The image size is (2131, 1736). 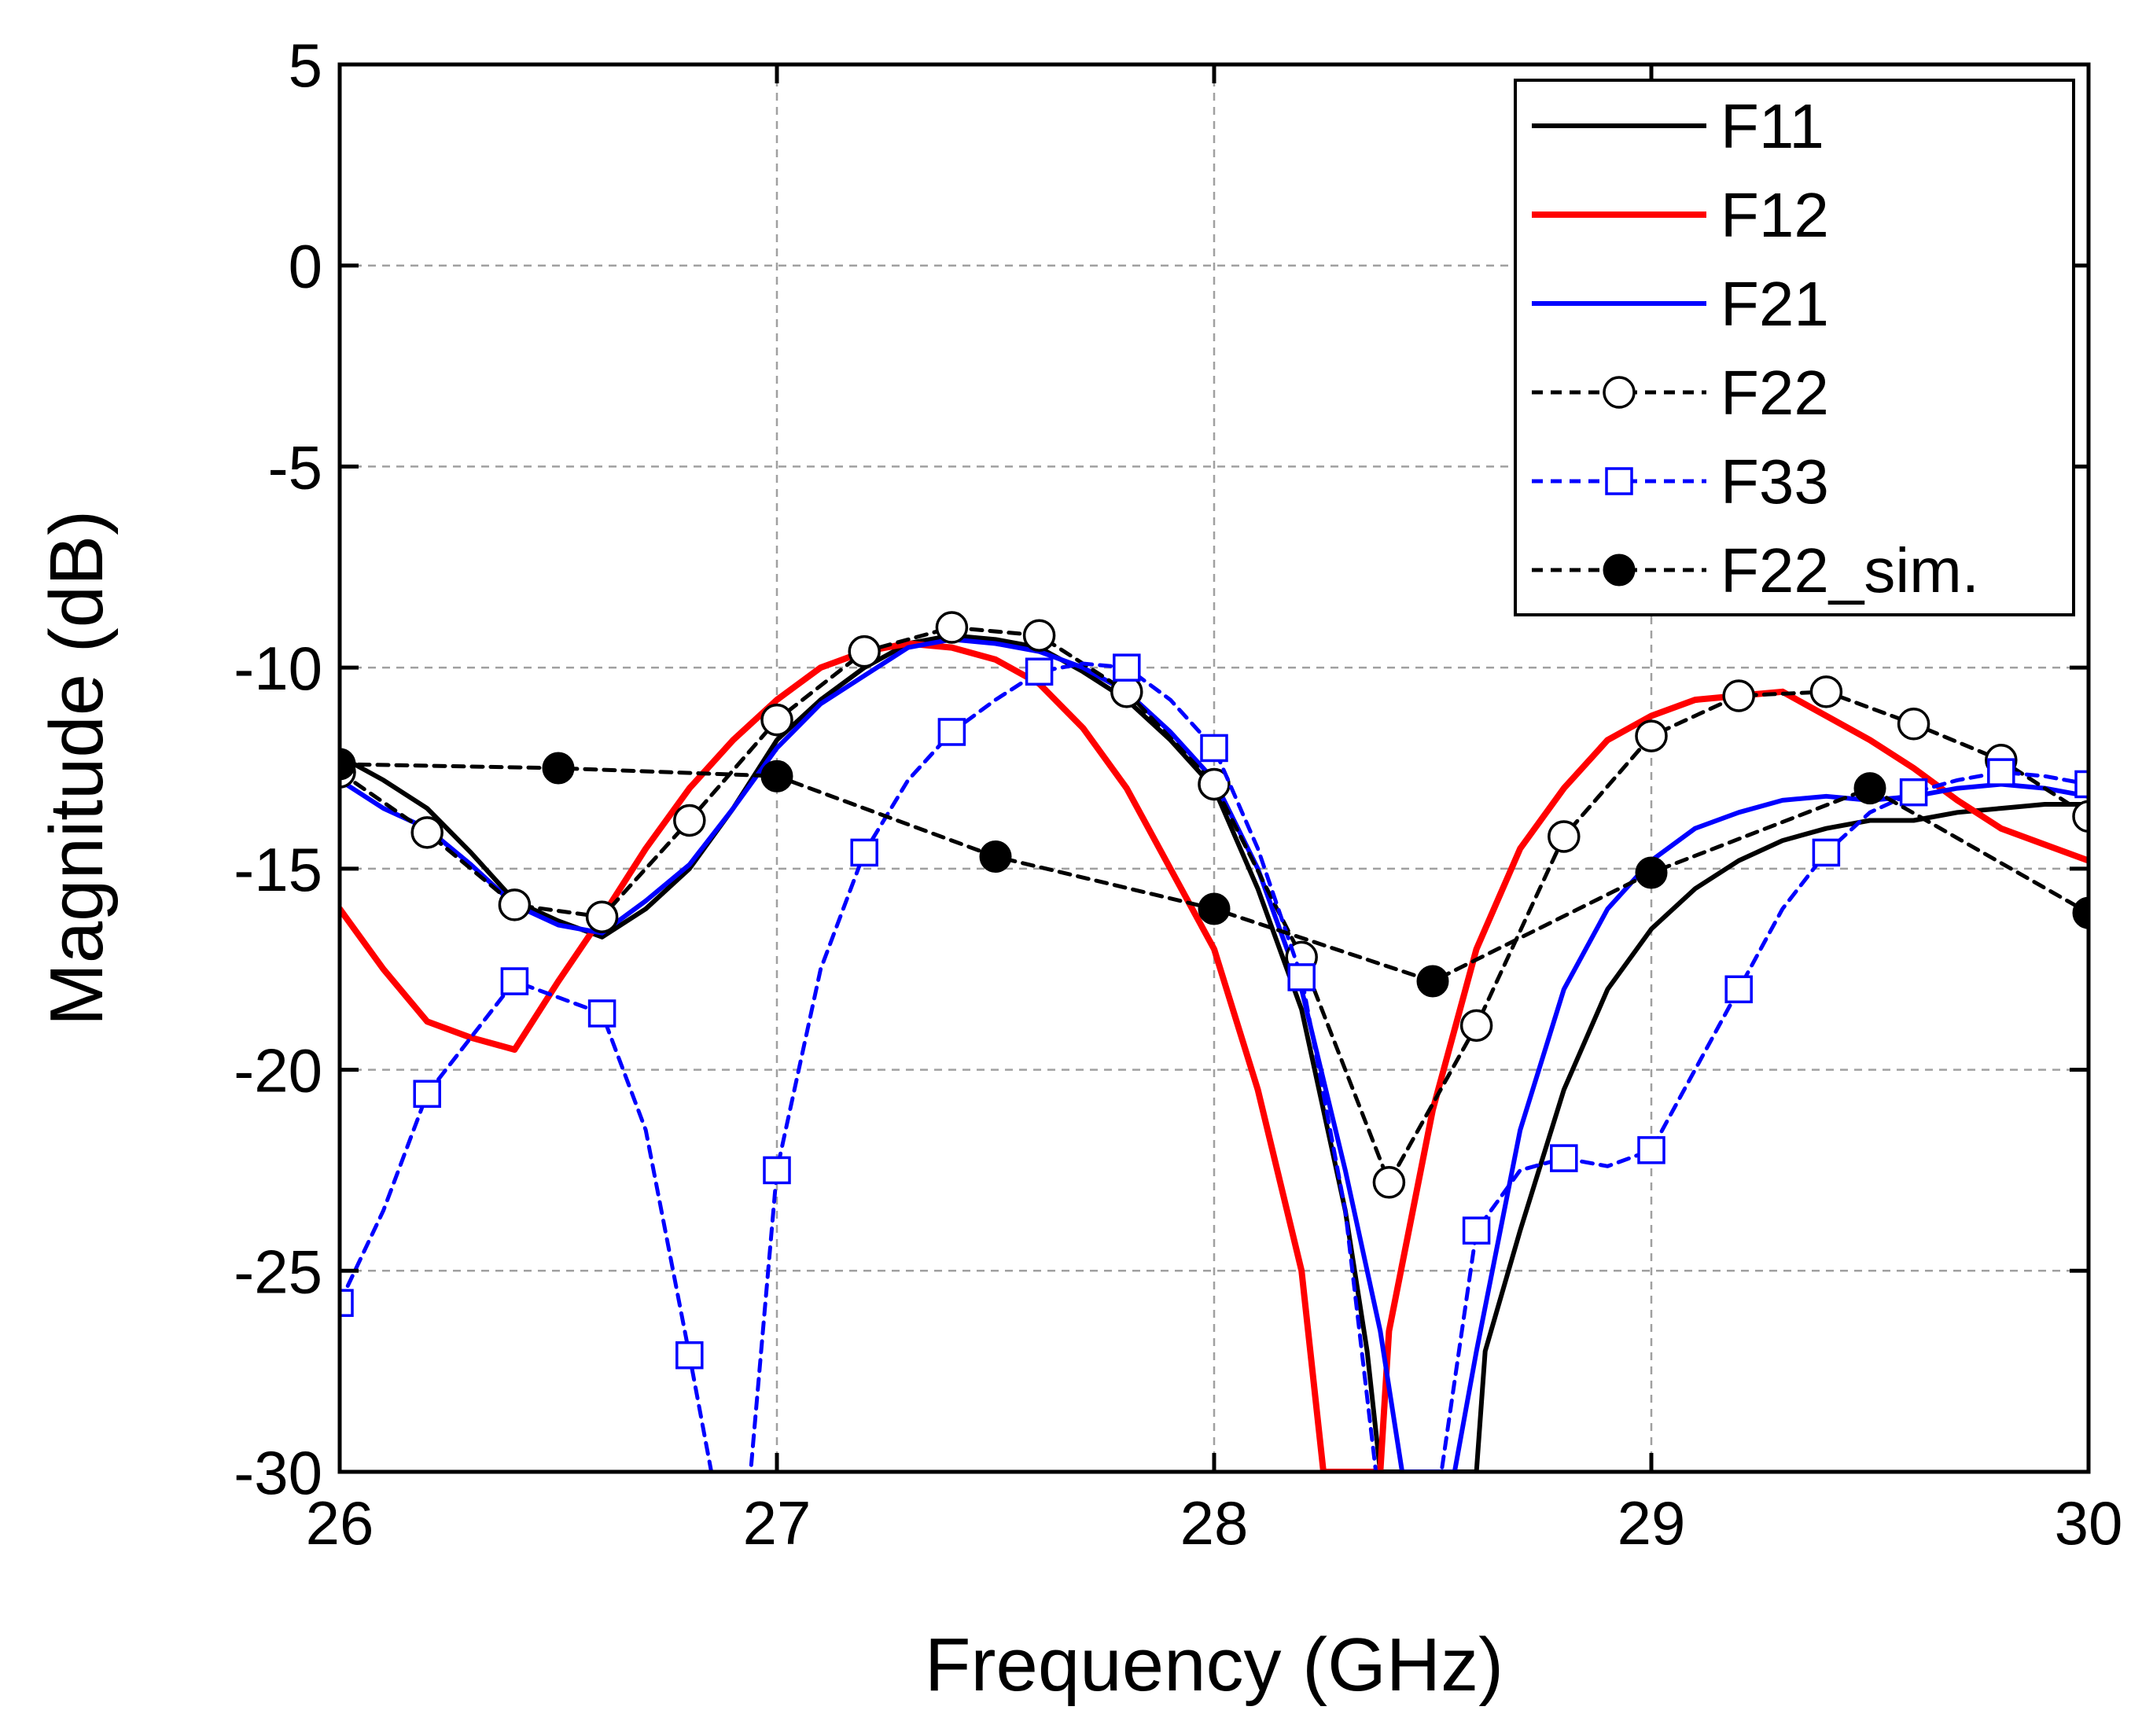 What do you see at coordinates (1775, 215) in the screenshot?
I see `legend-label-f12: F12` at bounding box center [1775, 215].